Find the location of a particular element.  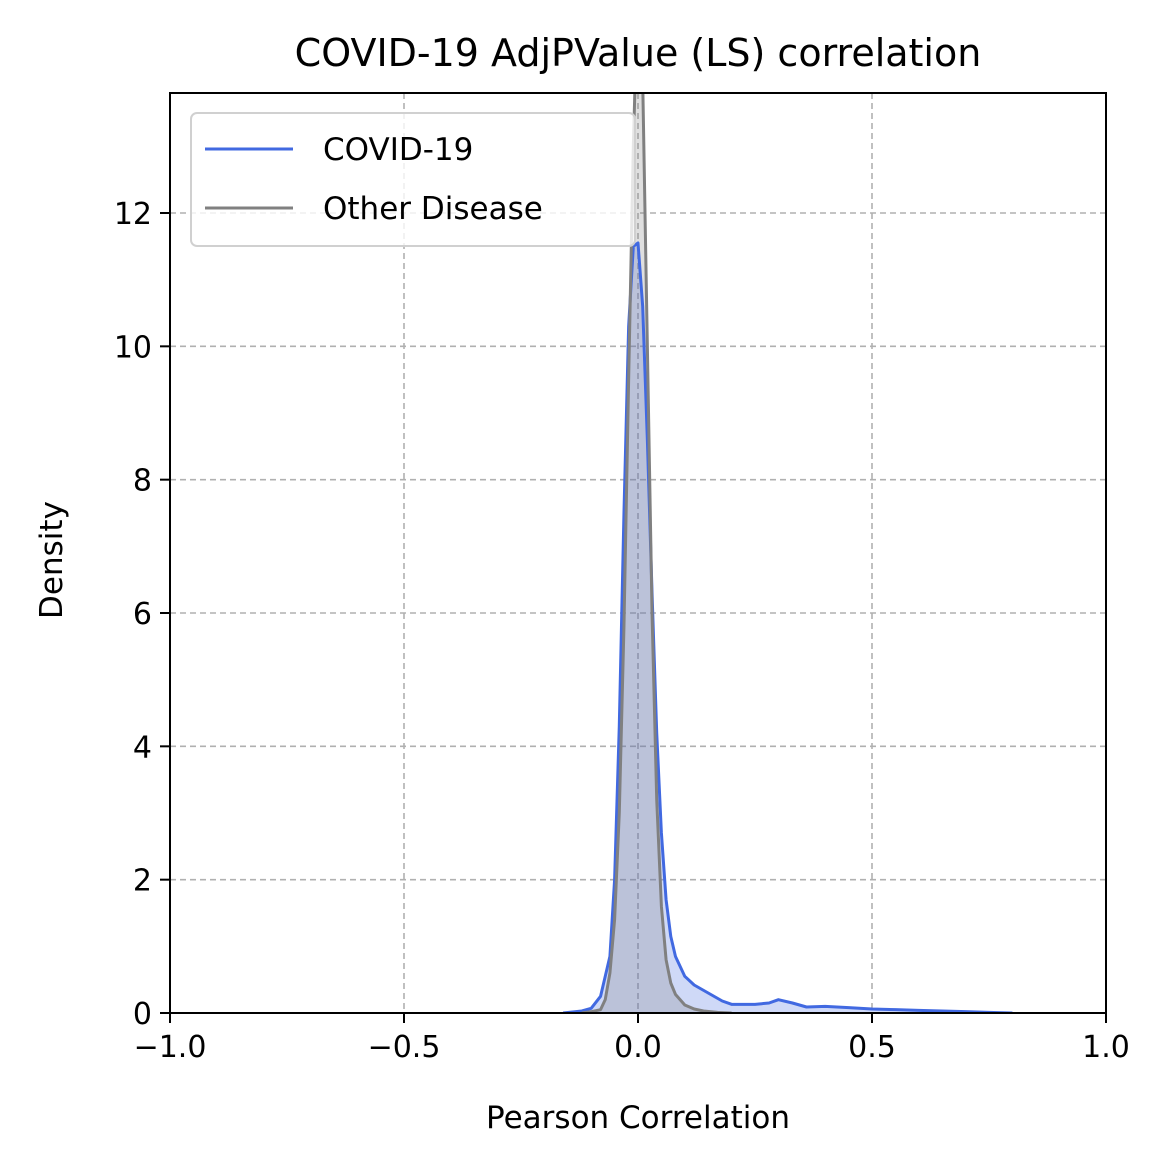

y-tick-label: 6 is located at coordinates (142, 614).